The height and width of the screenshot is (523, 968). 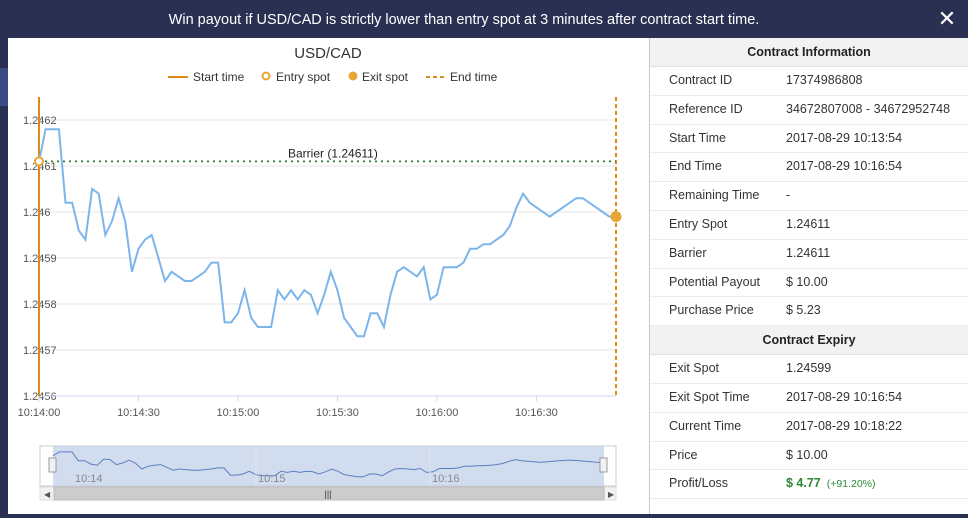 What do you see at coordinates (715, 281) in the screenshot?
I see `contract-info-label: Potential Payout` at bounding box center [715, 281].